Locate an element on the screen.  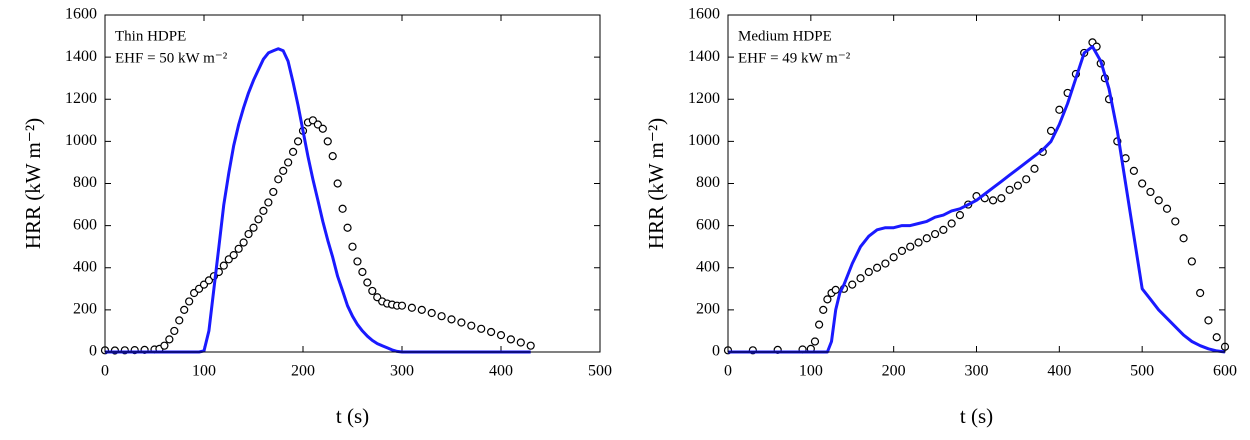
x-tick-label: 200 is located at coordinates (303, 371).